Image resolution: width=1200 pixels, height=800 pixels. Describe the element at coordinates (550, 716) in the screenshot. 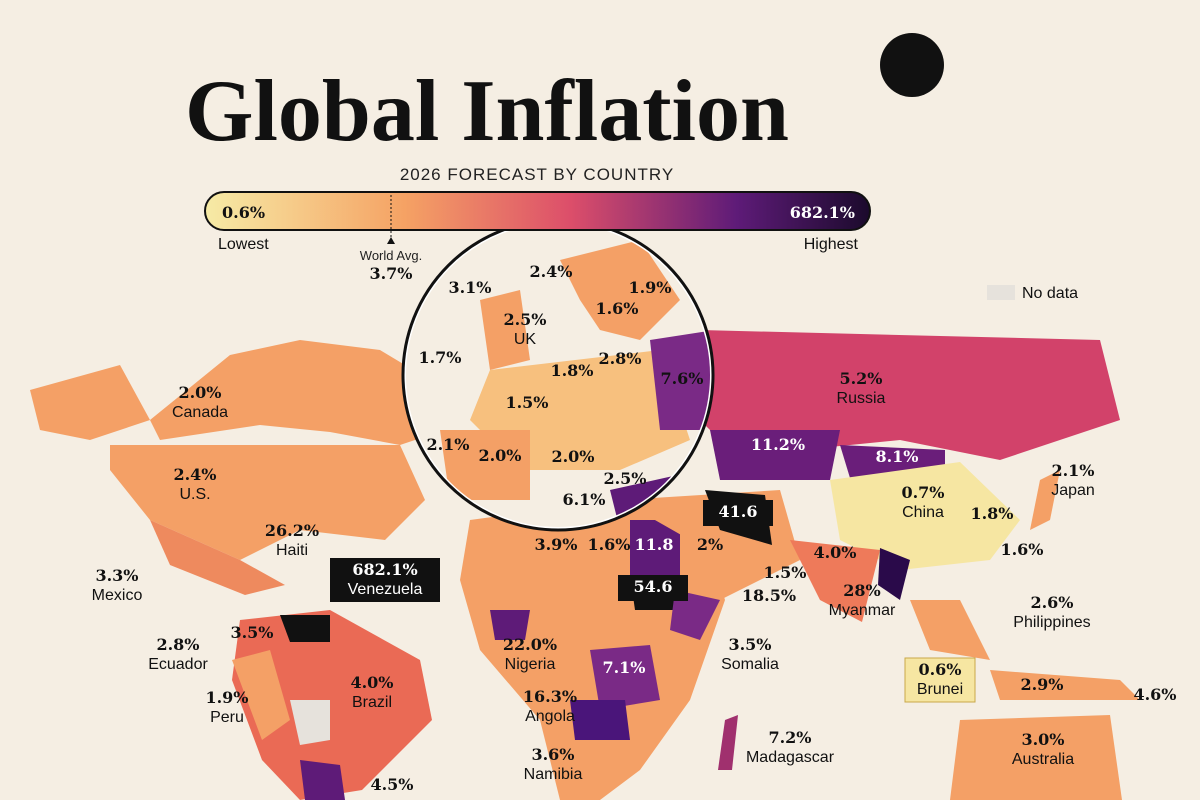

I see `country-name: Angola` at that location.